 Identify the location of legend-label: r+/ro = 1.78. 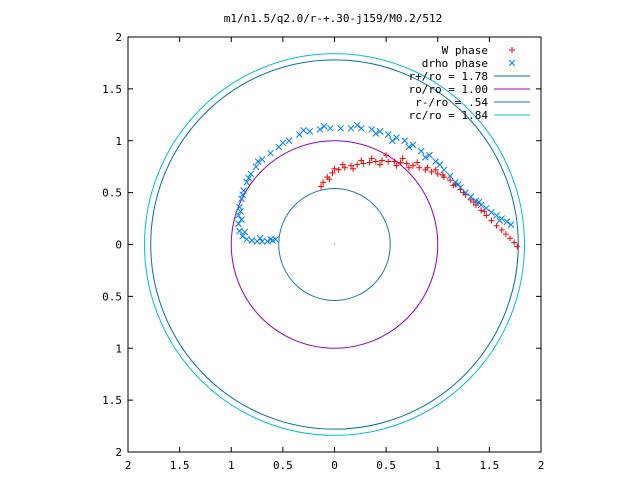
(448, 76).